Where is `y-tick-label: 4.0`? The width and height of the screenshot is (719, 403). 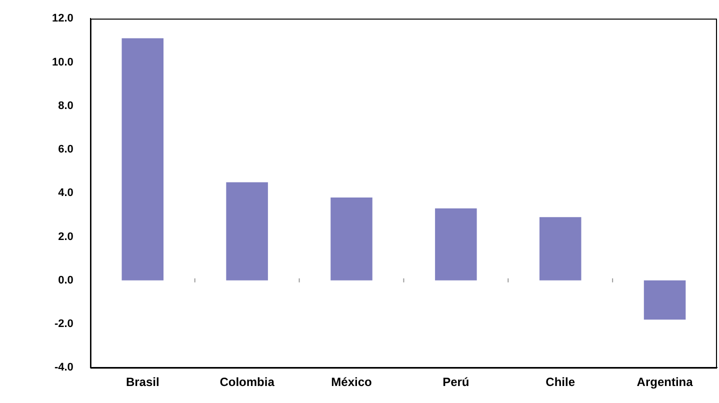 y-tick-label: 4.0 is located at coordinates (66, 193).